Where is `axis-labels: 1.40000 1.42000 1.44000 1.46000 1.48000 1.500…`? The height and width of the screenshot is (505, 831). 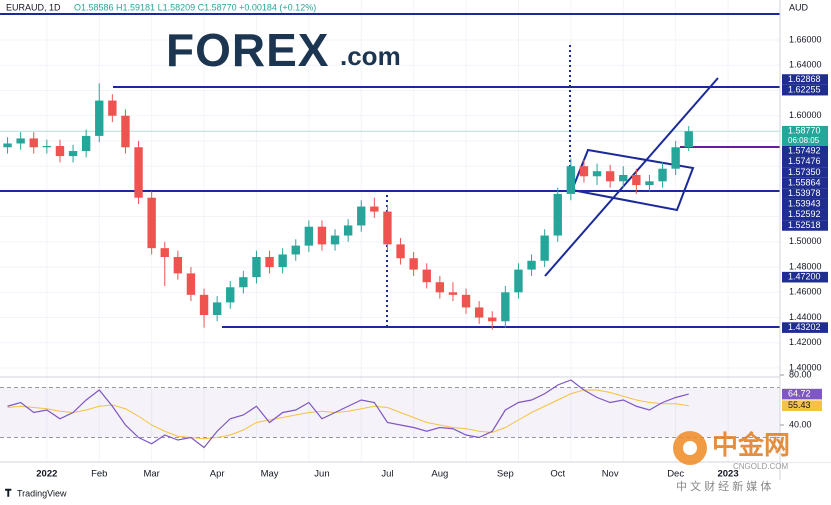
axis-labels: 1.40000 1.42000 1.44000 1.46000 1.48000 1.500… is located at coordinates (804, 231).